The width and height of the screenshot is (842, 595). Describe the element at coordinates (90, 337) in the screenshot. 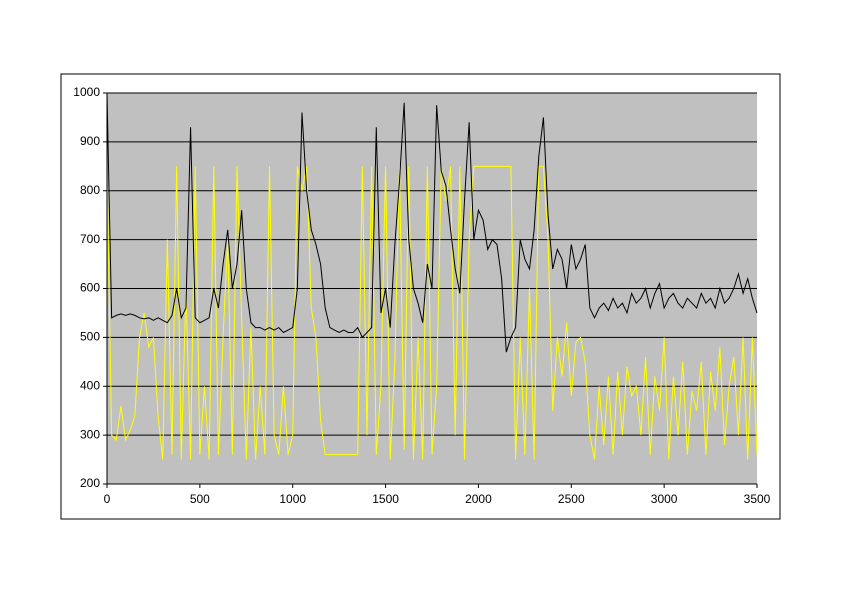

I see `y-tick-label: 500` at that location.